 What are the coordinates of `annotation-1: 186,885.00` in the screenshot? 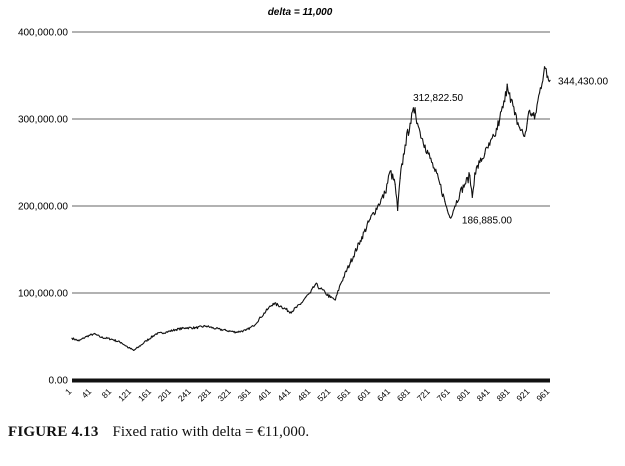 It's located at (487, 220).